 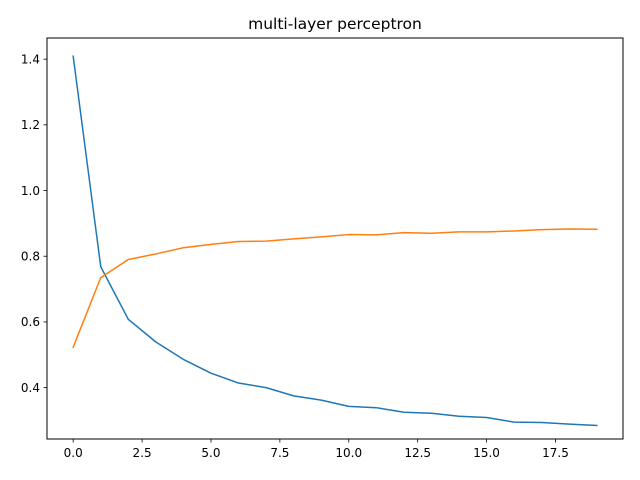 What do you see at coordinates (555, 453) in the screenshot?
I see `x-tick-label: 17.5` at bounding box center [555, 453].